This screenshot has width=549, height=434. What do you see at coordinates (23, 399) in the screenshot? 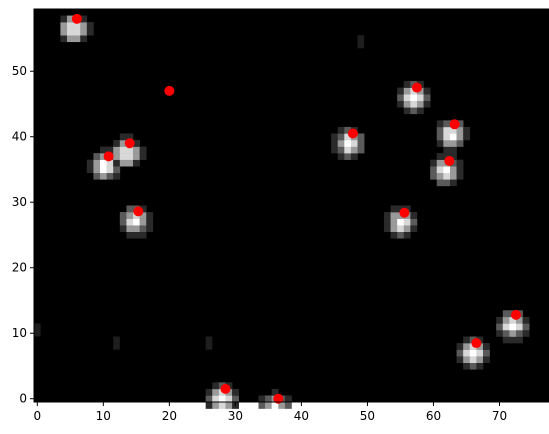
I see `y-tick-label: 0` at bounding box center [23, 399].